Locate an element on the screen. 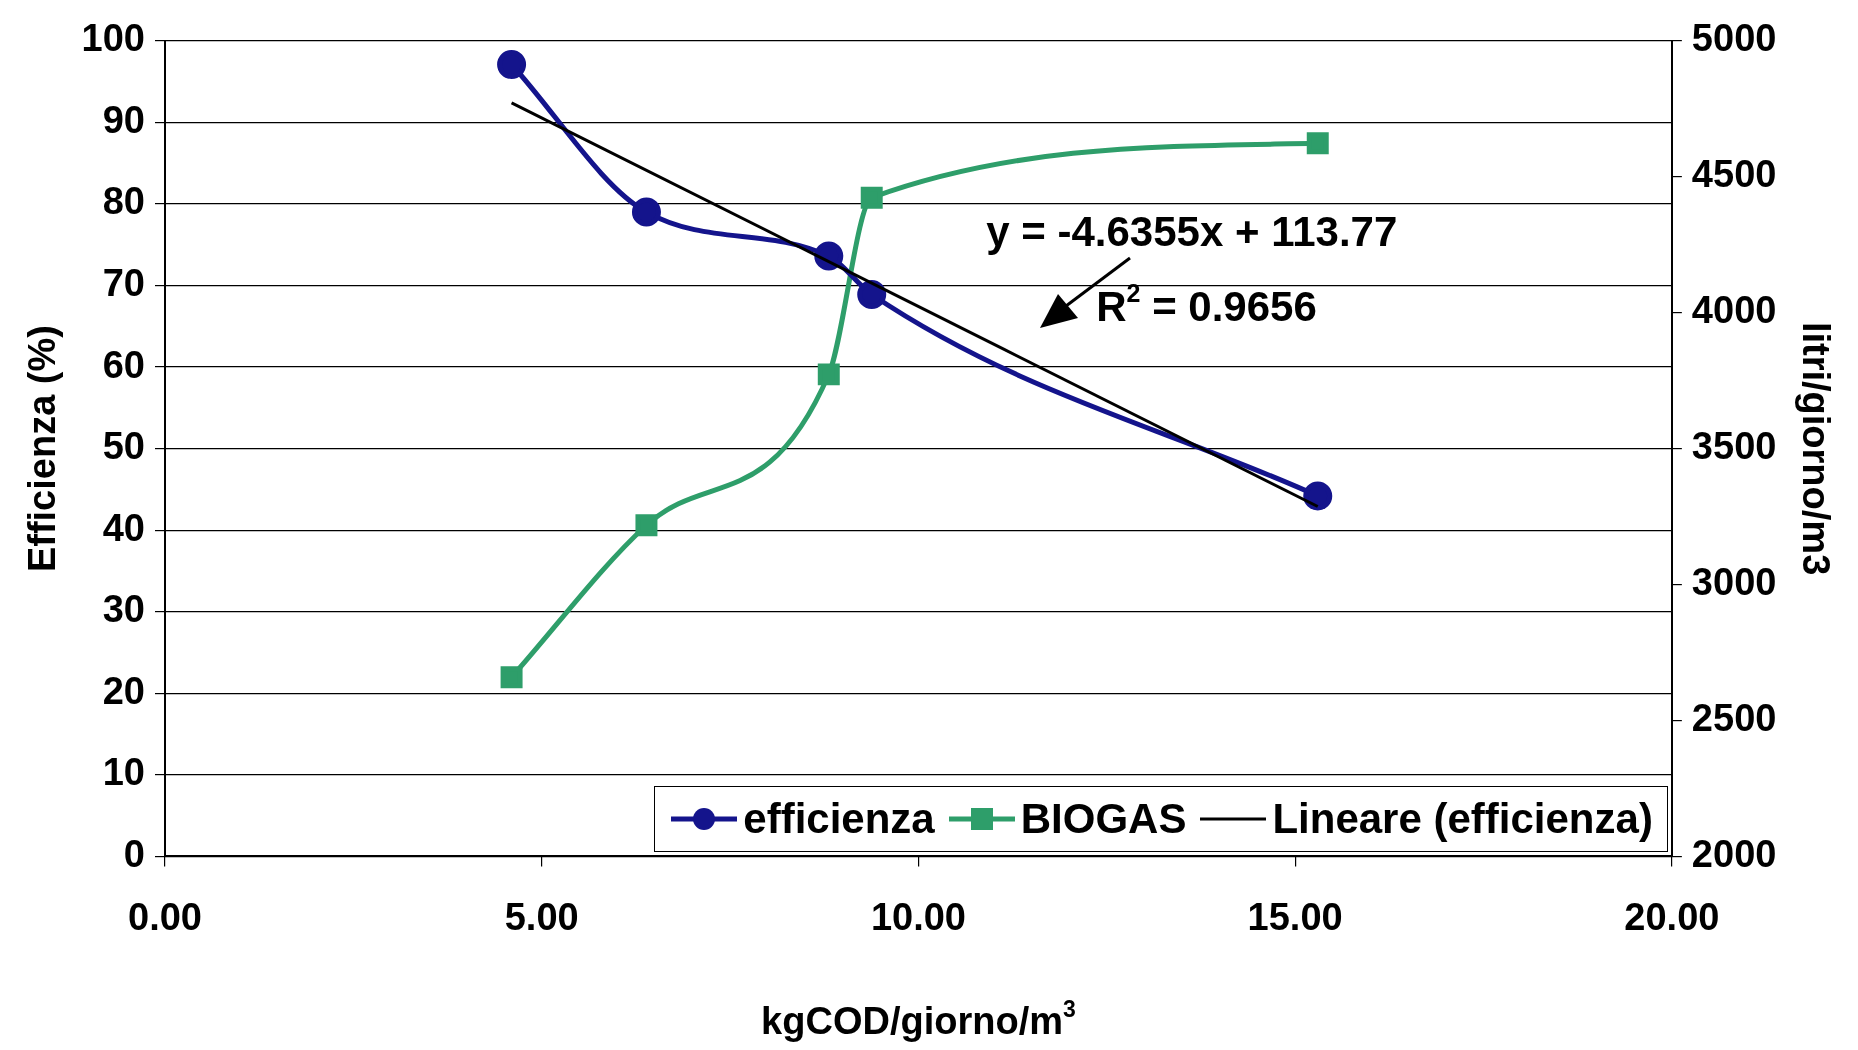  y-tick-label: 50 is located at coordinates (123, 446).